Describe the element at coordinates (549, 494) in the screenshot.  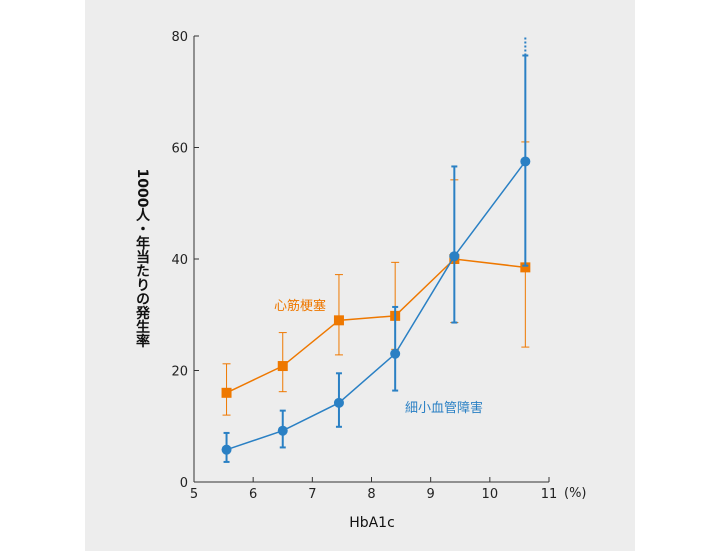
I see `x-tick-label: 11` at that location.